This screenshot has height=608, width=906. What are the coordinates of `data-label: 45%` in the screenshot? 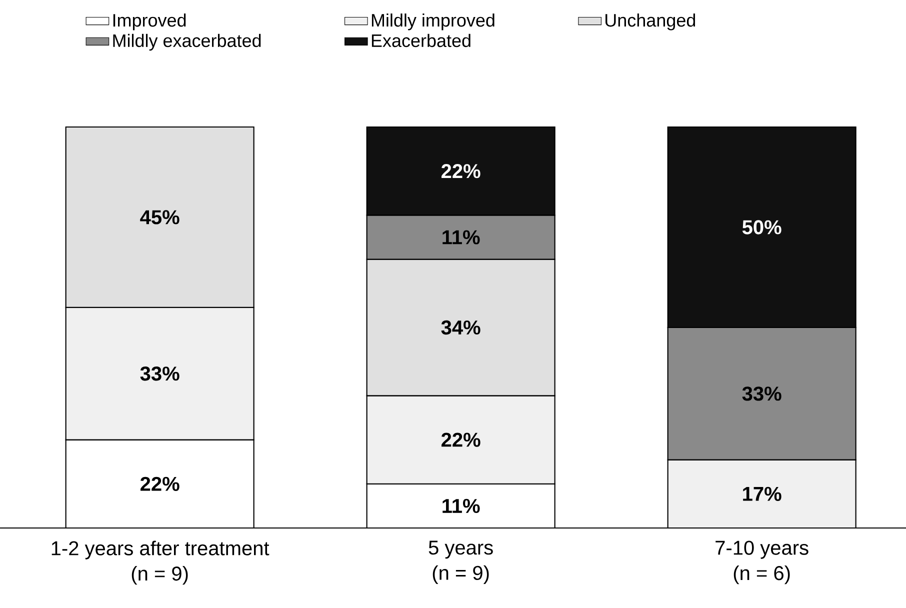 It's located at (160, 217).